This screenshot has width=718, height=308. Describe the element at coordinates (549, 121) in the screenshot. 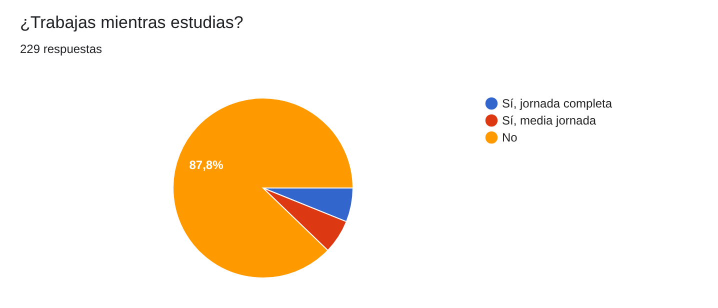

I see `legend-label: Sí, media jornada` at that location.